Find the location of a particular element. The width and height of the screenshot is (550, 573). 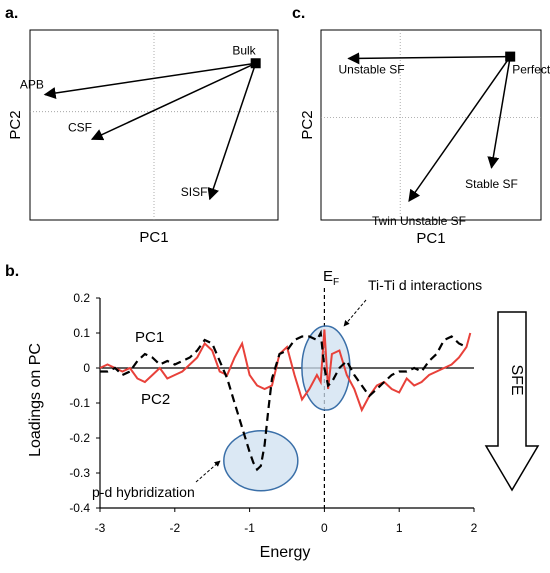

panel-b-y-ticks: 0.2 0.1 0 -0.1 -0.2 -0.3 -0.4 is located at coordinates (84, 403).